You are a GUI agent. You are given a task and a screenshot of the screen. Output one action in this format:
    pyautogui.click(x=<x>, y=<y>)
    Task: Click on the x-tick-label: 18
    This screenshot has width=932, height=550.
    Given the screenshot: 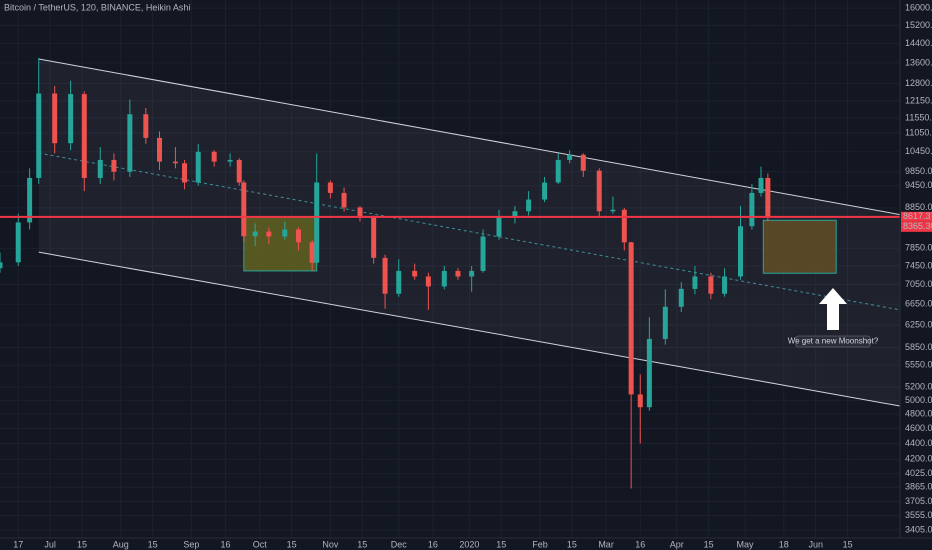 What is the action you would take?
    pyautogui.click(x=784, y=544)
    